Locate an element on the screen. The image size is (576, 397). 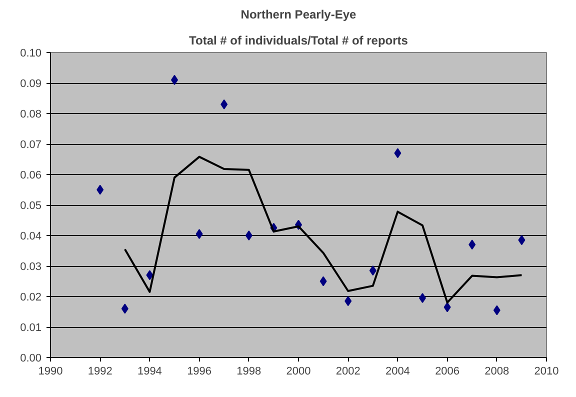
x-tick-label: 1990 is located at coordinates (50, 372).